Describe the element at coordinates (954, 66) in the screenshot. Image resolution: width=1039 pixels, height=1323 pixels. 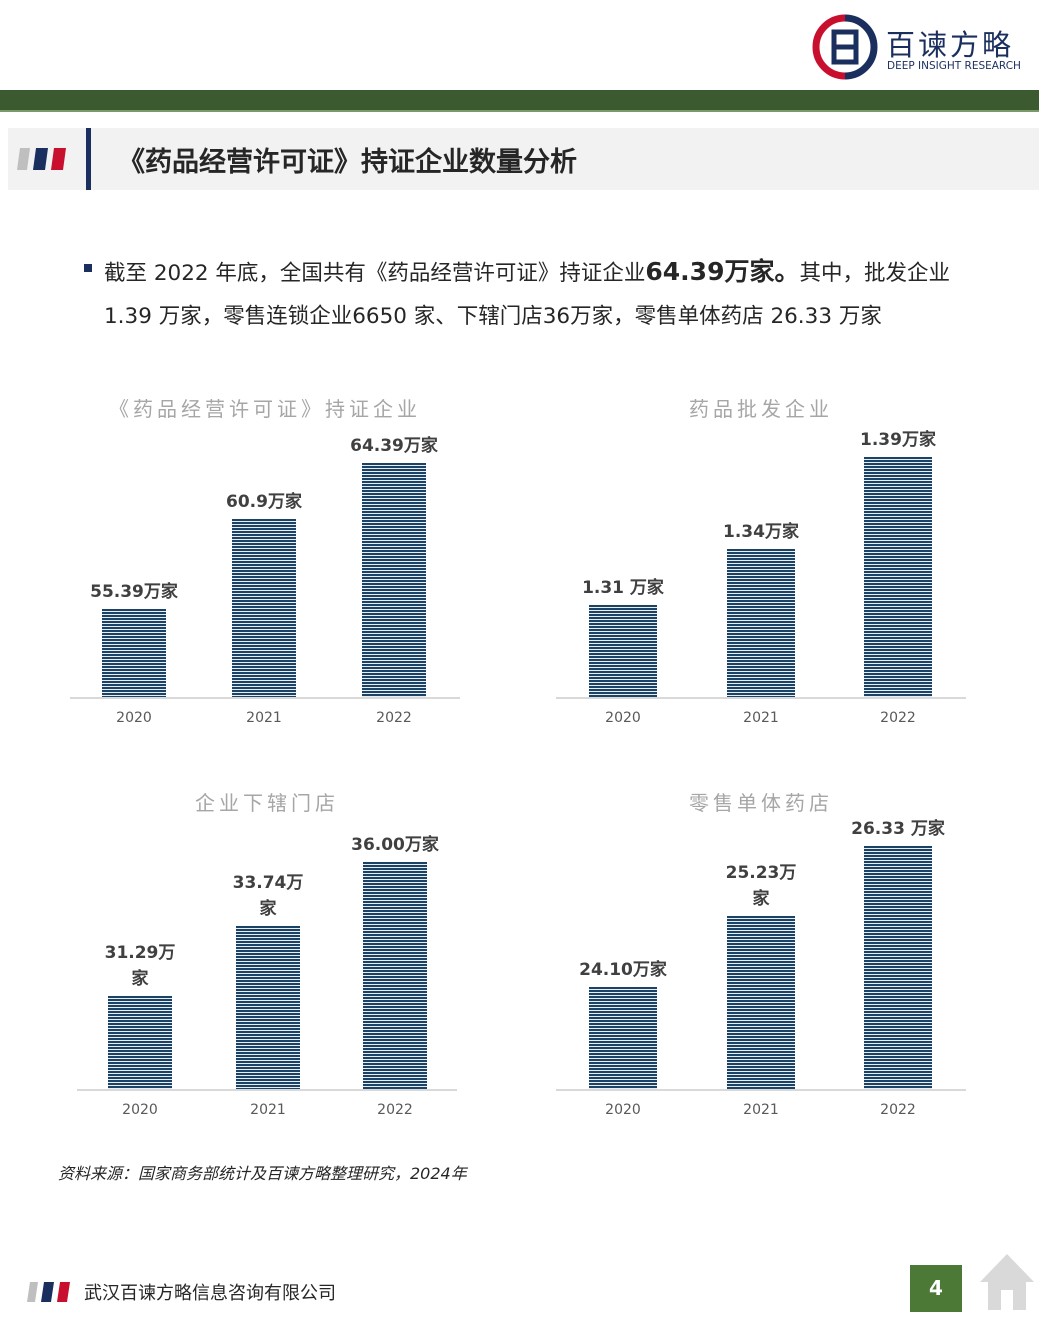
I see `brand-en: DEEP INSIGHT RESEARCH` at that location.